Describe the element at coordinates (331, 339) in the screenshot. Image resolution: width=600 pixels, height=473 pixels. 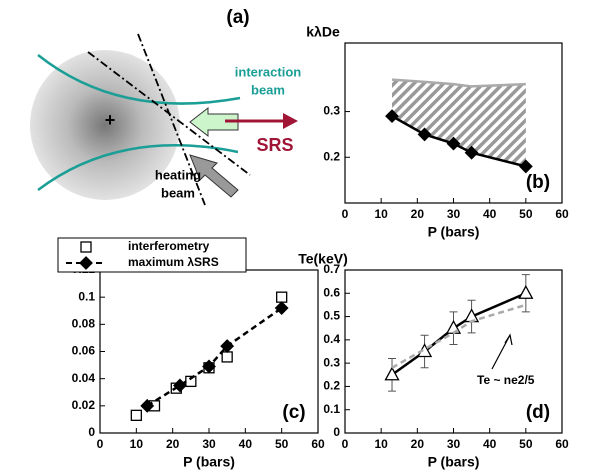
I see `y-tick-label: 0.4` at that location.